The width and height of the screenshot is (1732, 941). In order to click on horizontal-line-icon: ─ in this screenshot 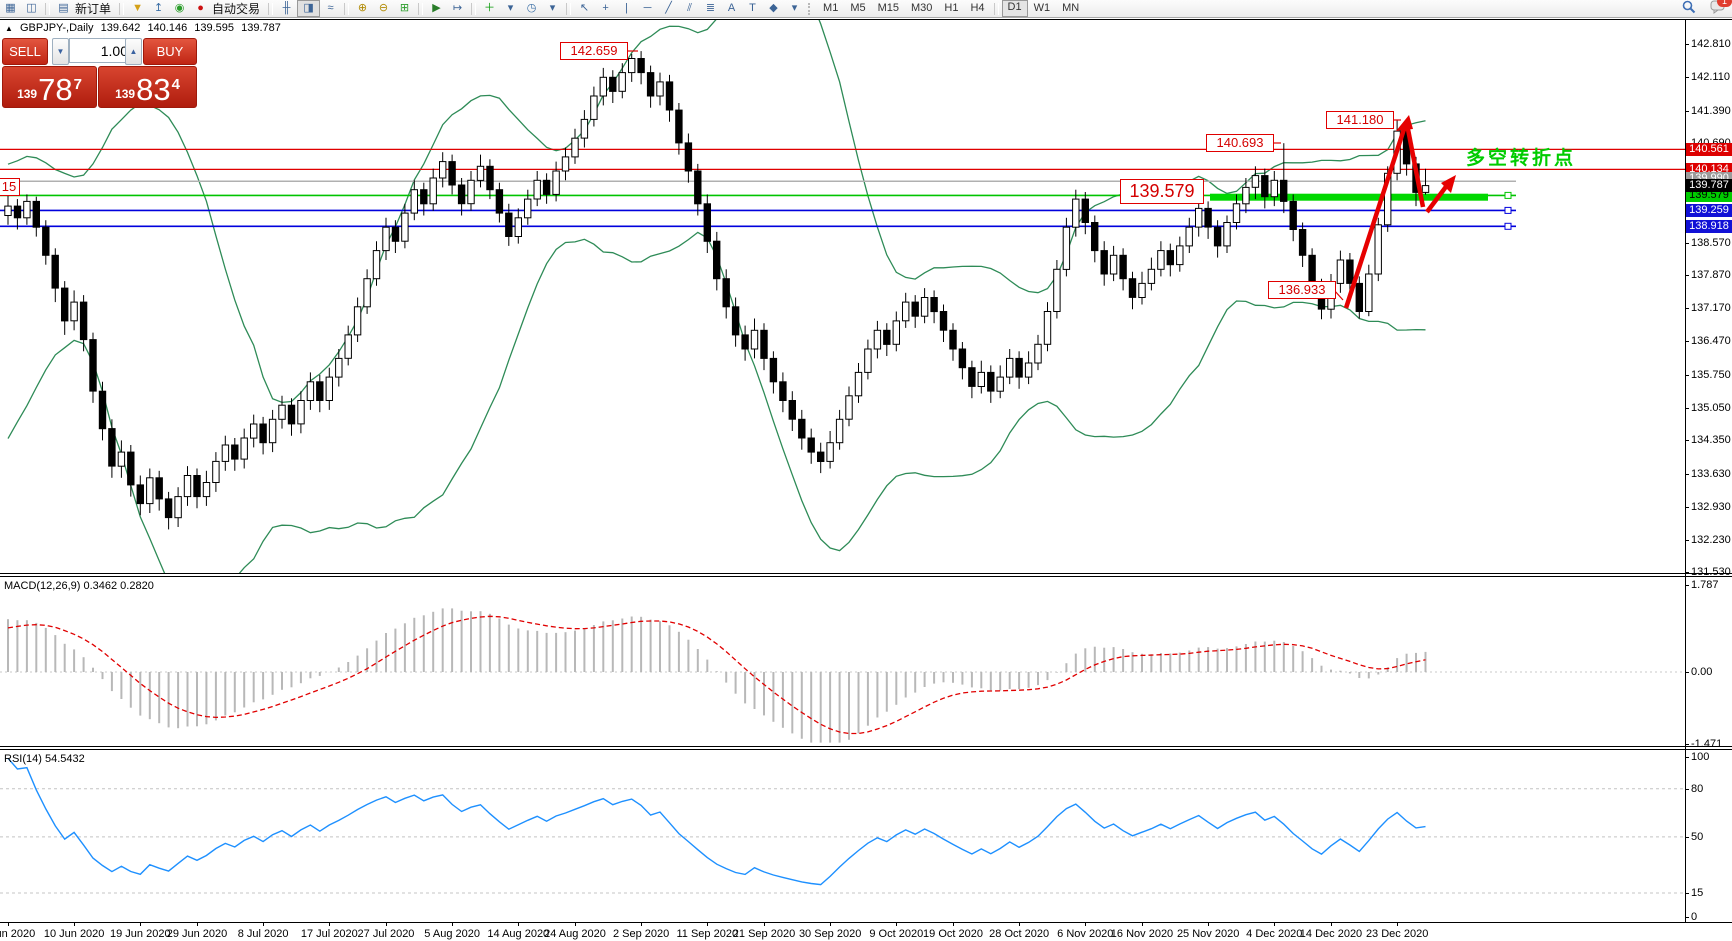, I will do `click(647, 8)`.